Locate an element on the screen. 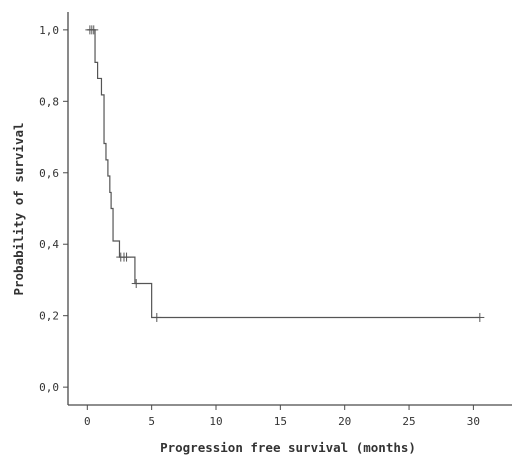  y-tick-label: 0,0 is located at coordinates (49, 387).